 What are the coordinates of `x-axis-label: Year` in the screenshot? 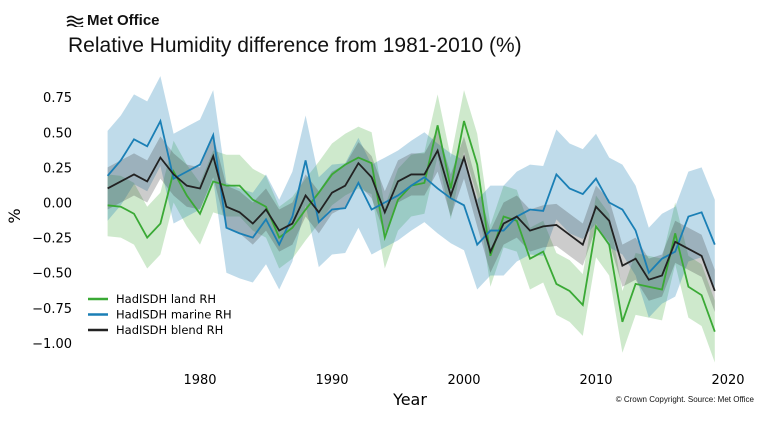 It's located at (409, 399).